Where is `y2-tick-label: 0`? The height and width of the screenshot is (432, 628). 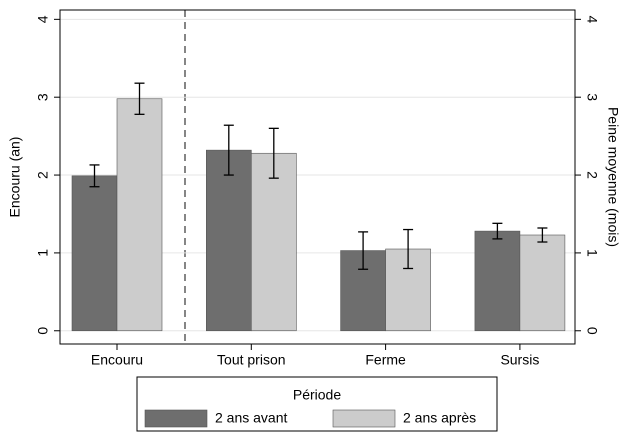
y2-tick-label: 0 is located at coordinates (592, 331).